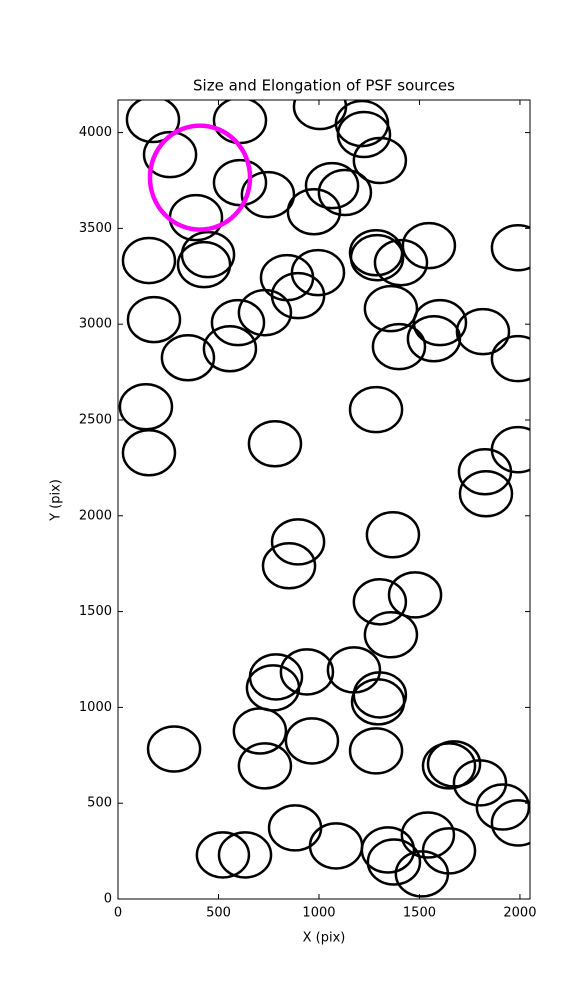  I want to click on x-tick-label: 1000, so click(318, 913).